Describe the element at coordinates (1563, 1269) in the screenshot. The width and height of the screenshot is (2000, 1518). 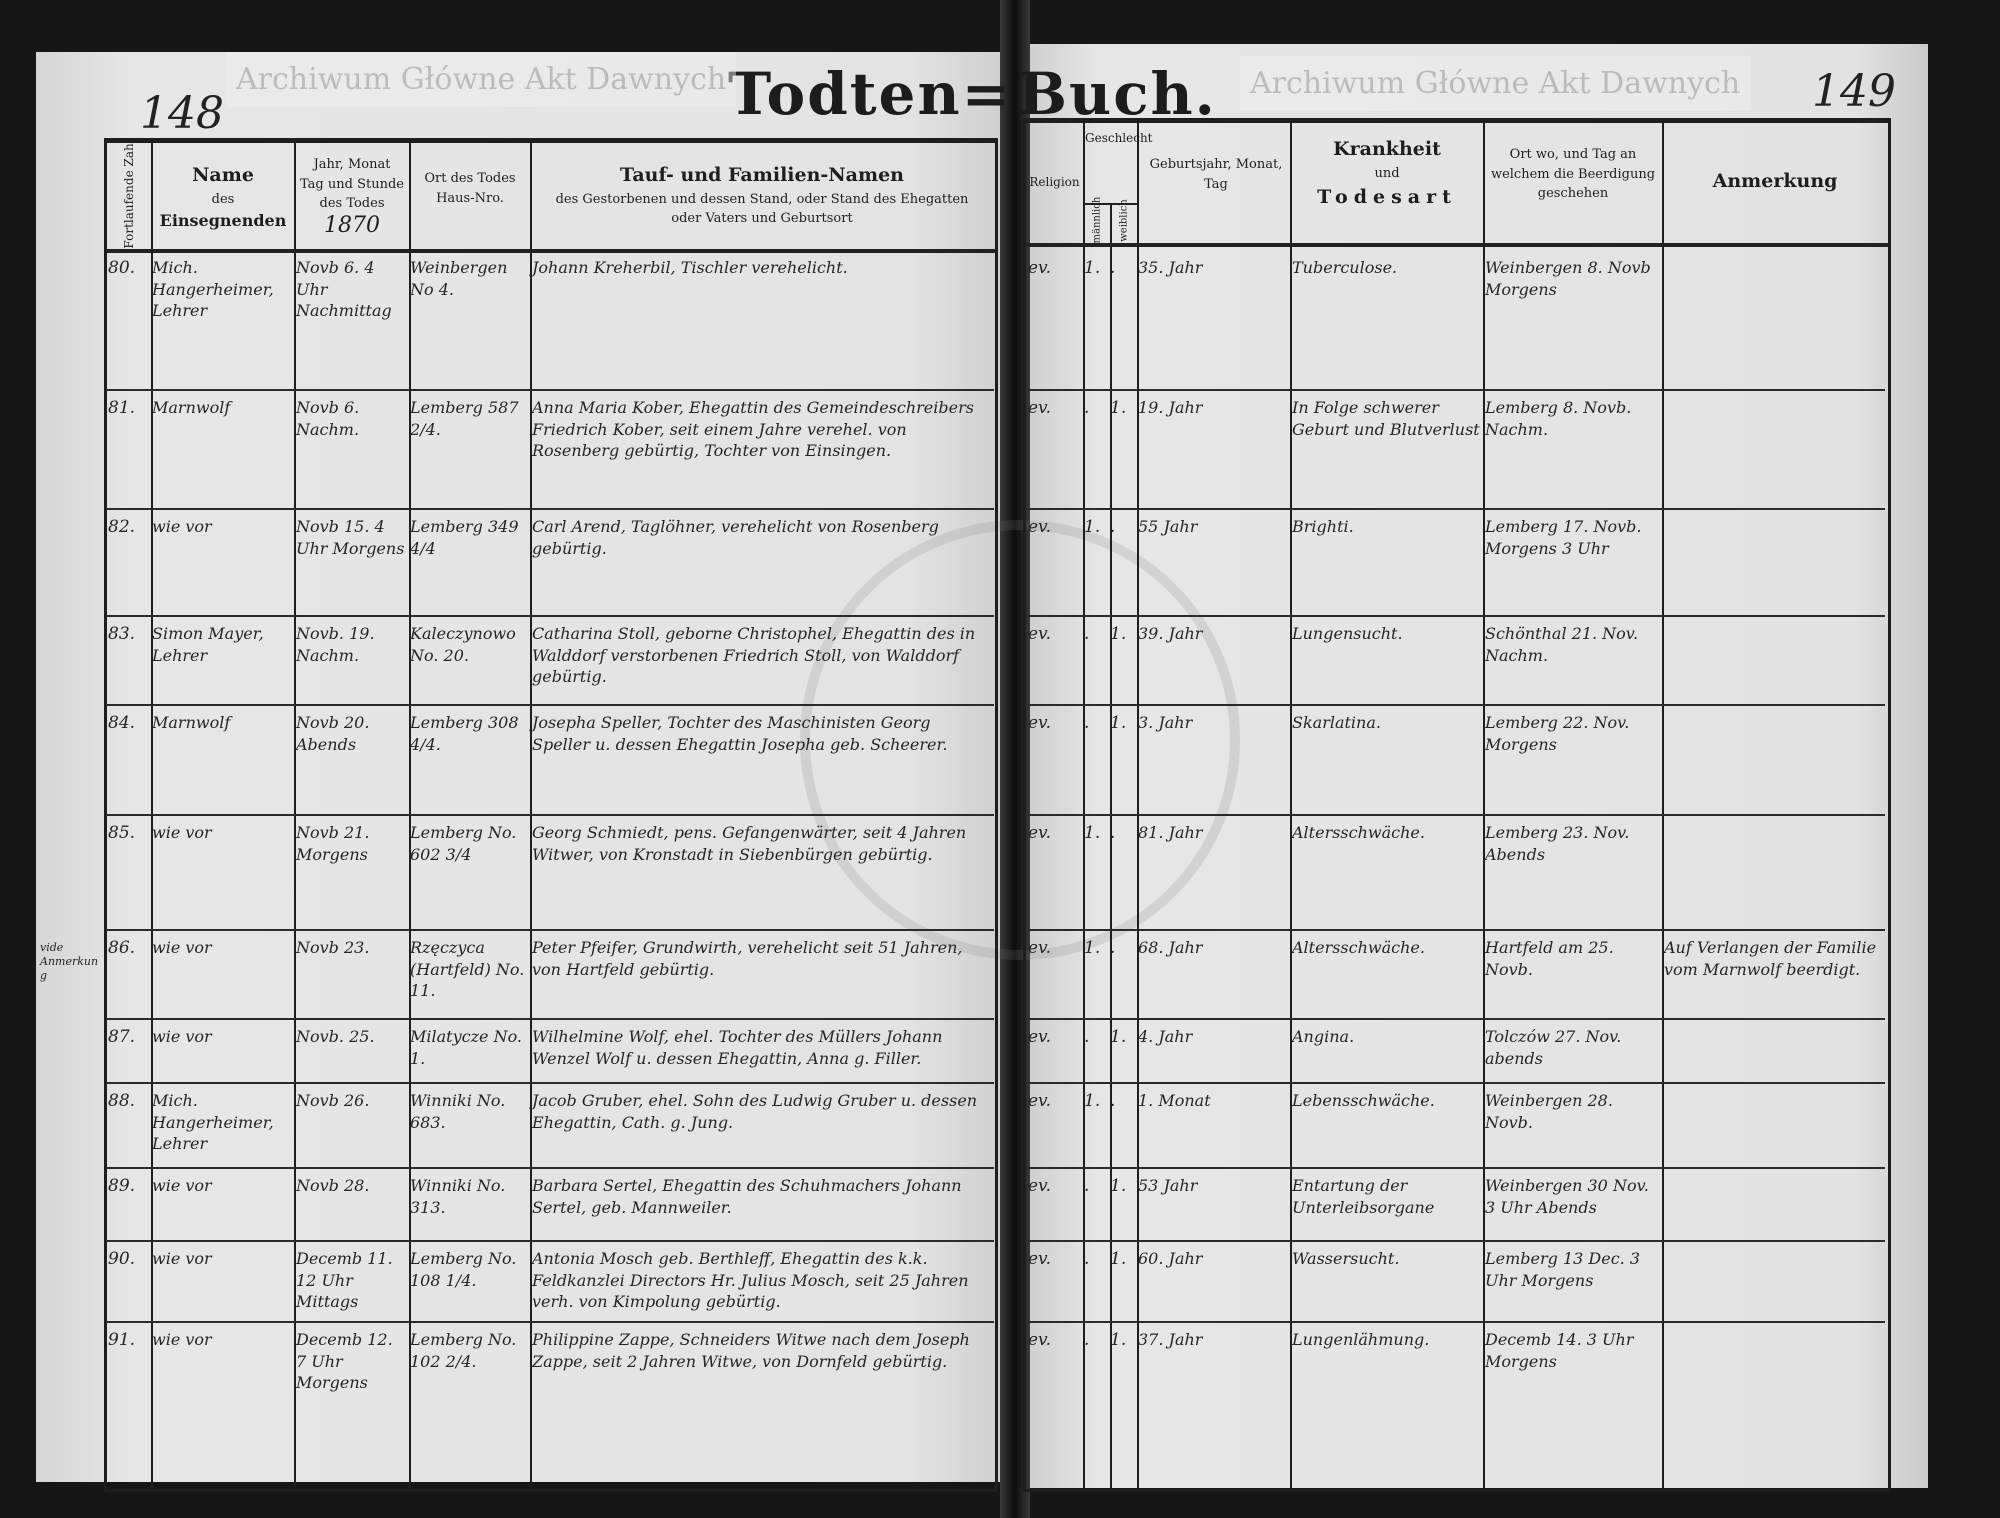
I see `burial-place-date: Lemberg 13 Dec. 3 Uhr Morgens` at that location.